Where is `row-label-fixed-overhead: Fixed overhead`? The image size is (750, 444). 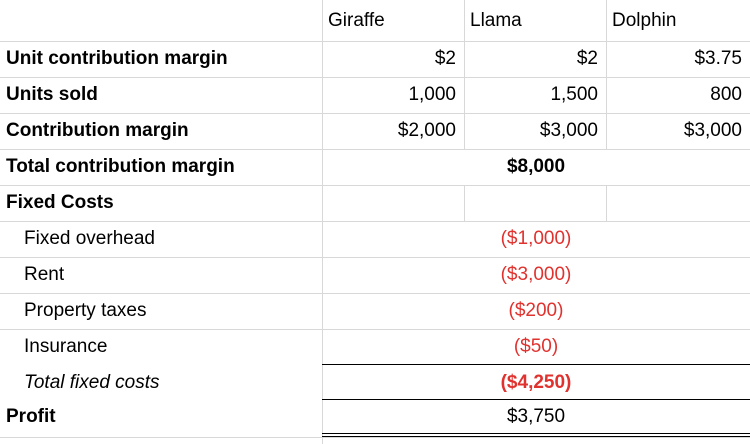 row-label-fixed-overhead: Fixed overhead is located at coordinates (89, 238).